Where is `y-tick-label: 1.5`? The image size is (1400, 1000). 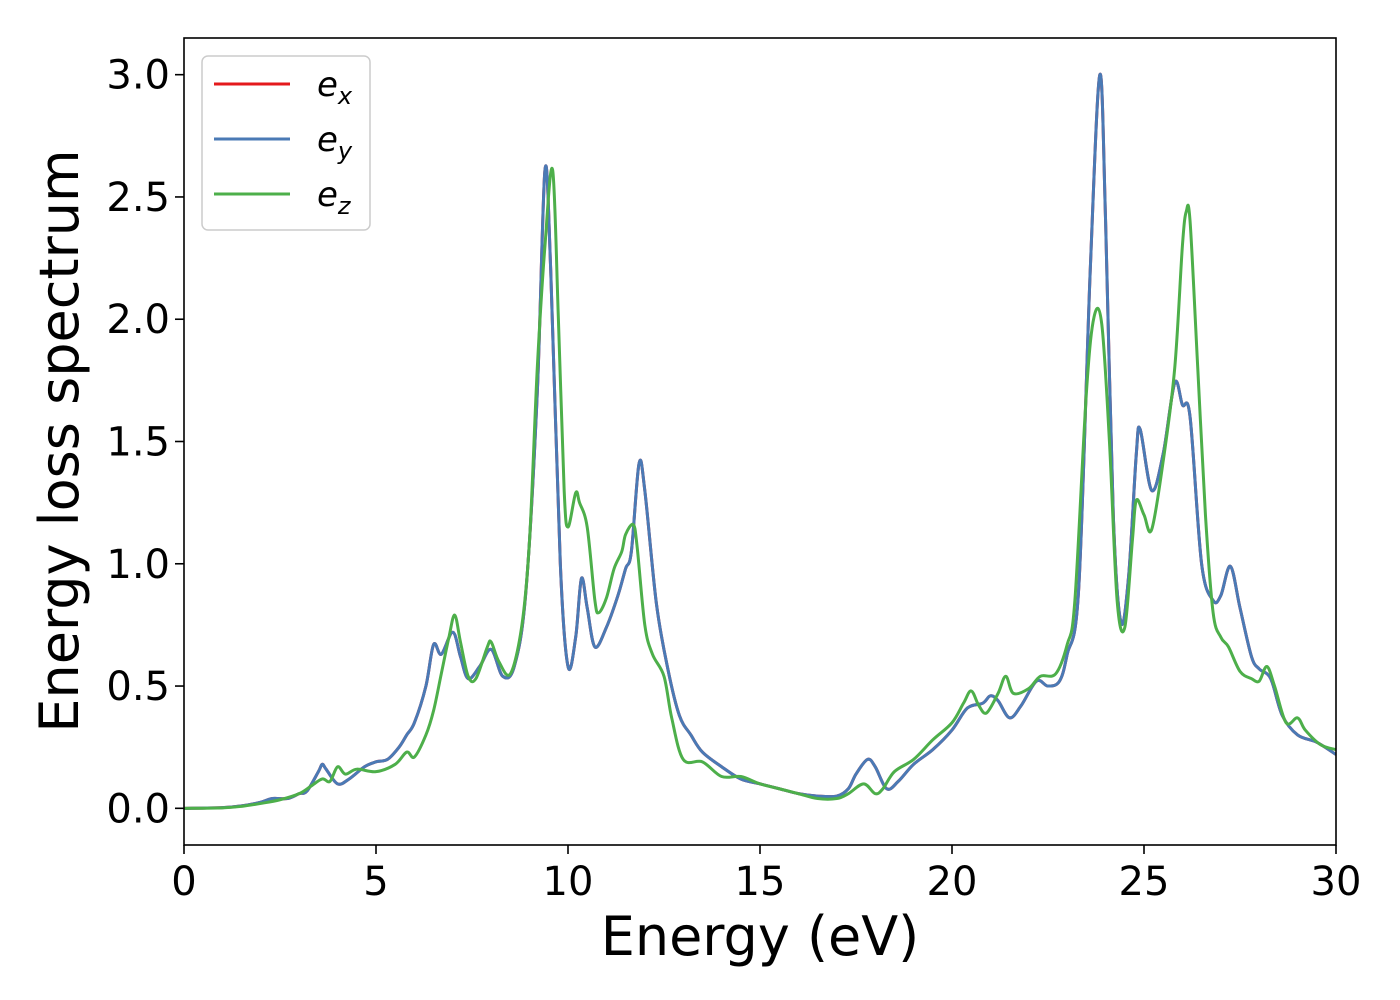 y-tick-label: 1.5 is located at coordinates (138, 443).